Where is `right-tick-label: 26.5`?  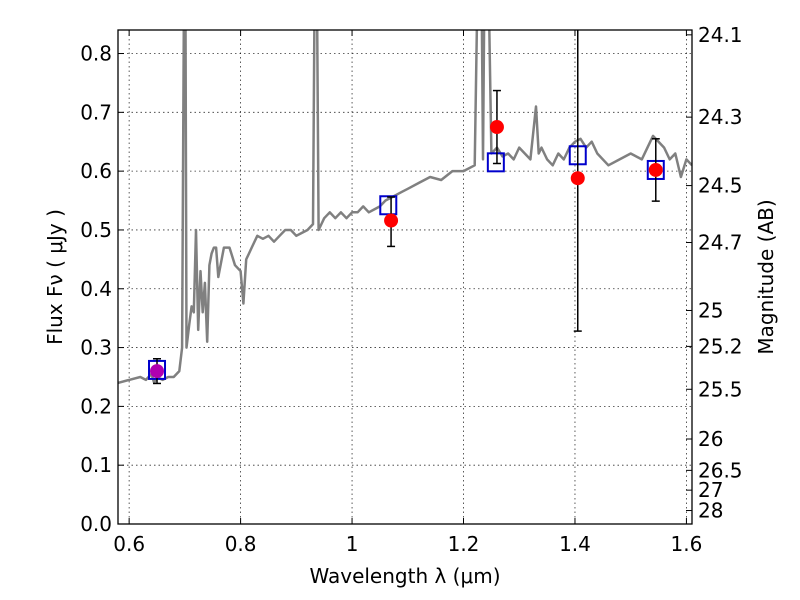
right-tick-label: 26.5 is located at coordinates (720, 470).